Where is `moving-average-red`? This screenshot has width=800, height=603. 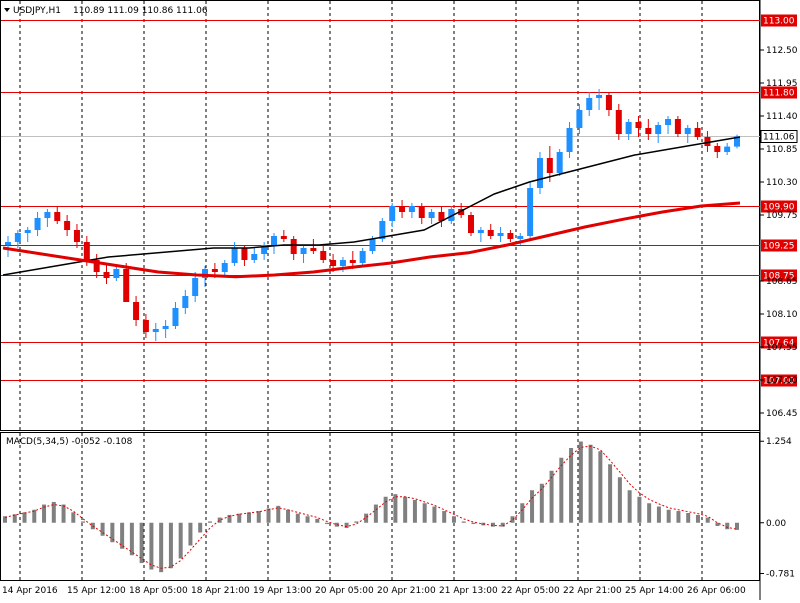 moving-average-red is located at coordinates (371, 240).